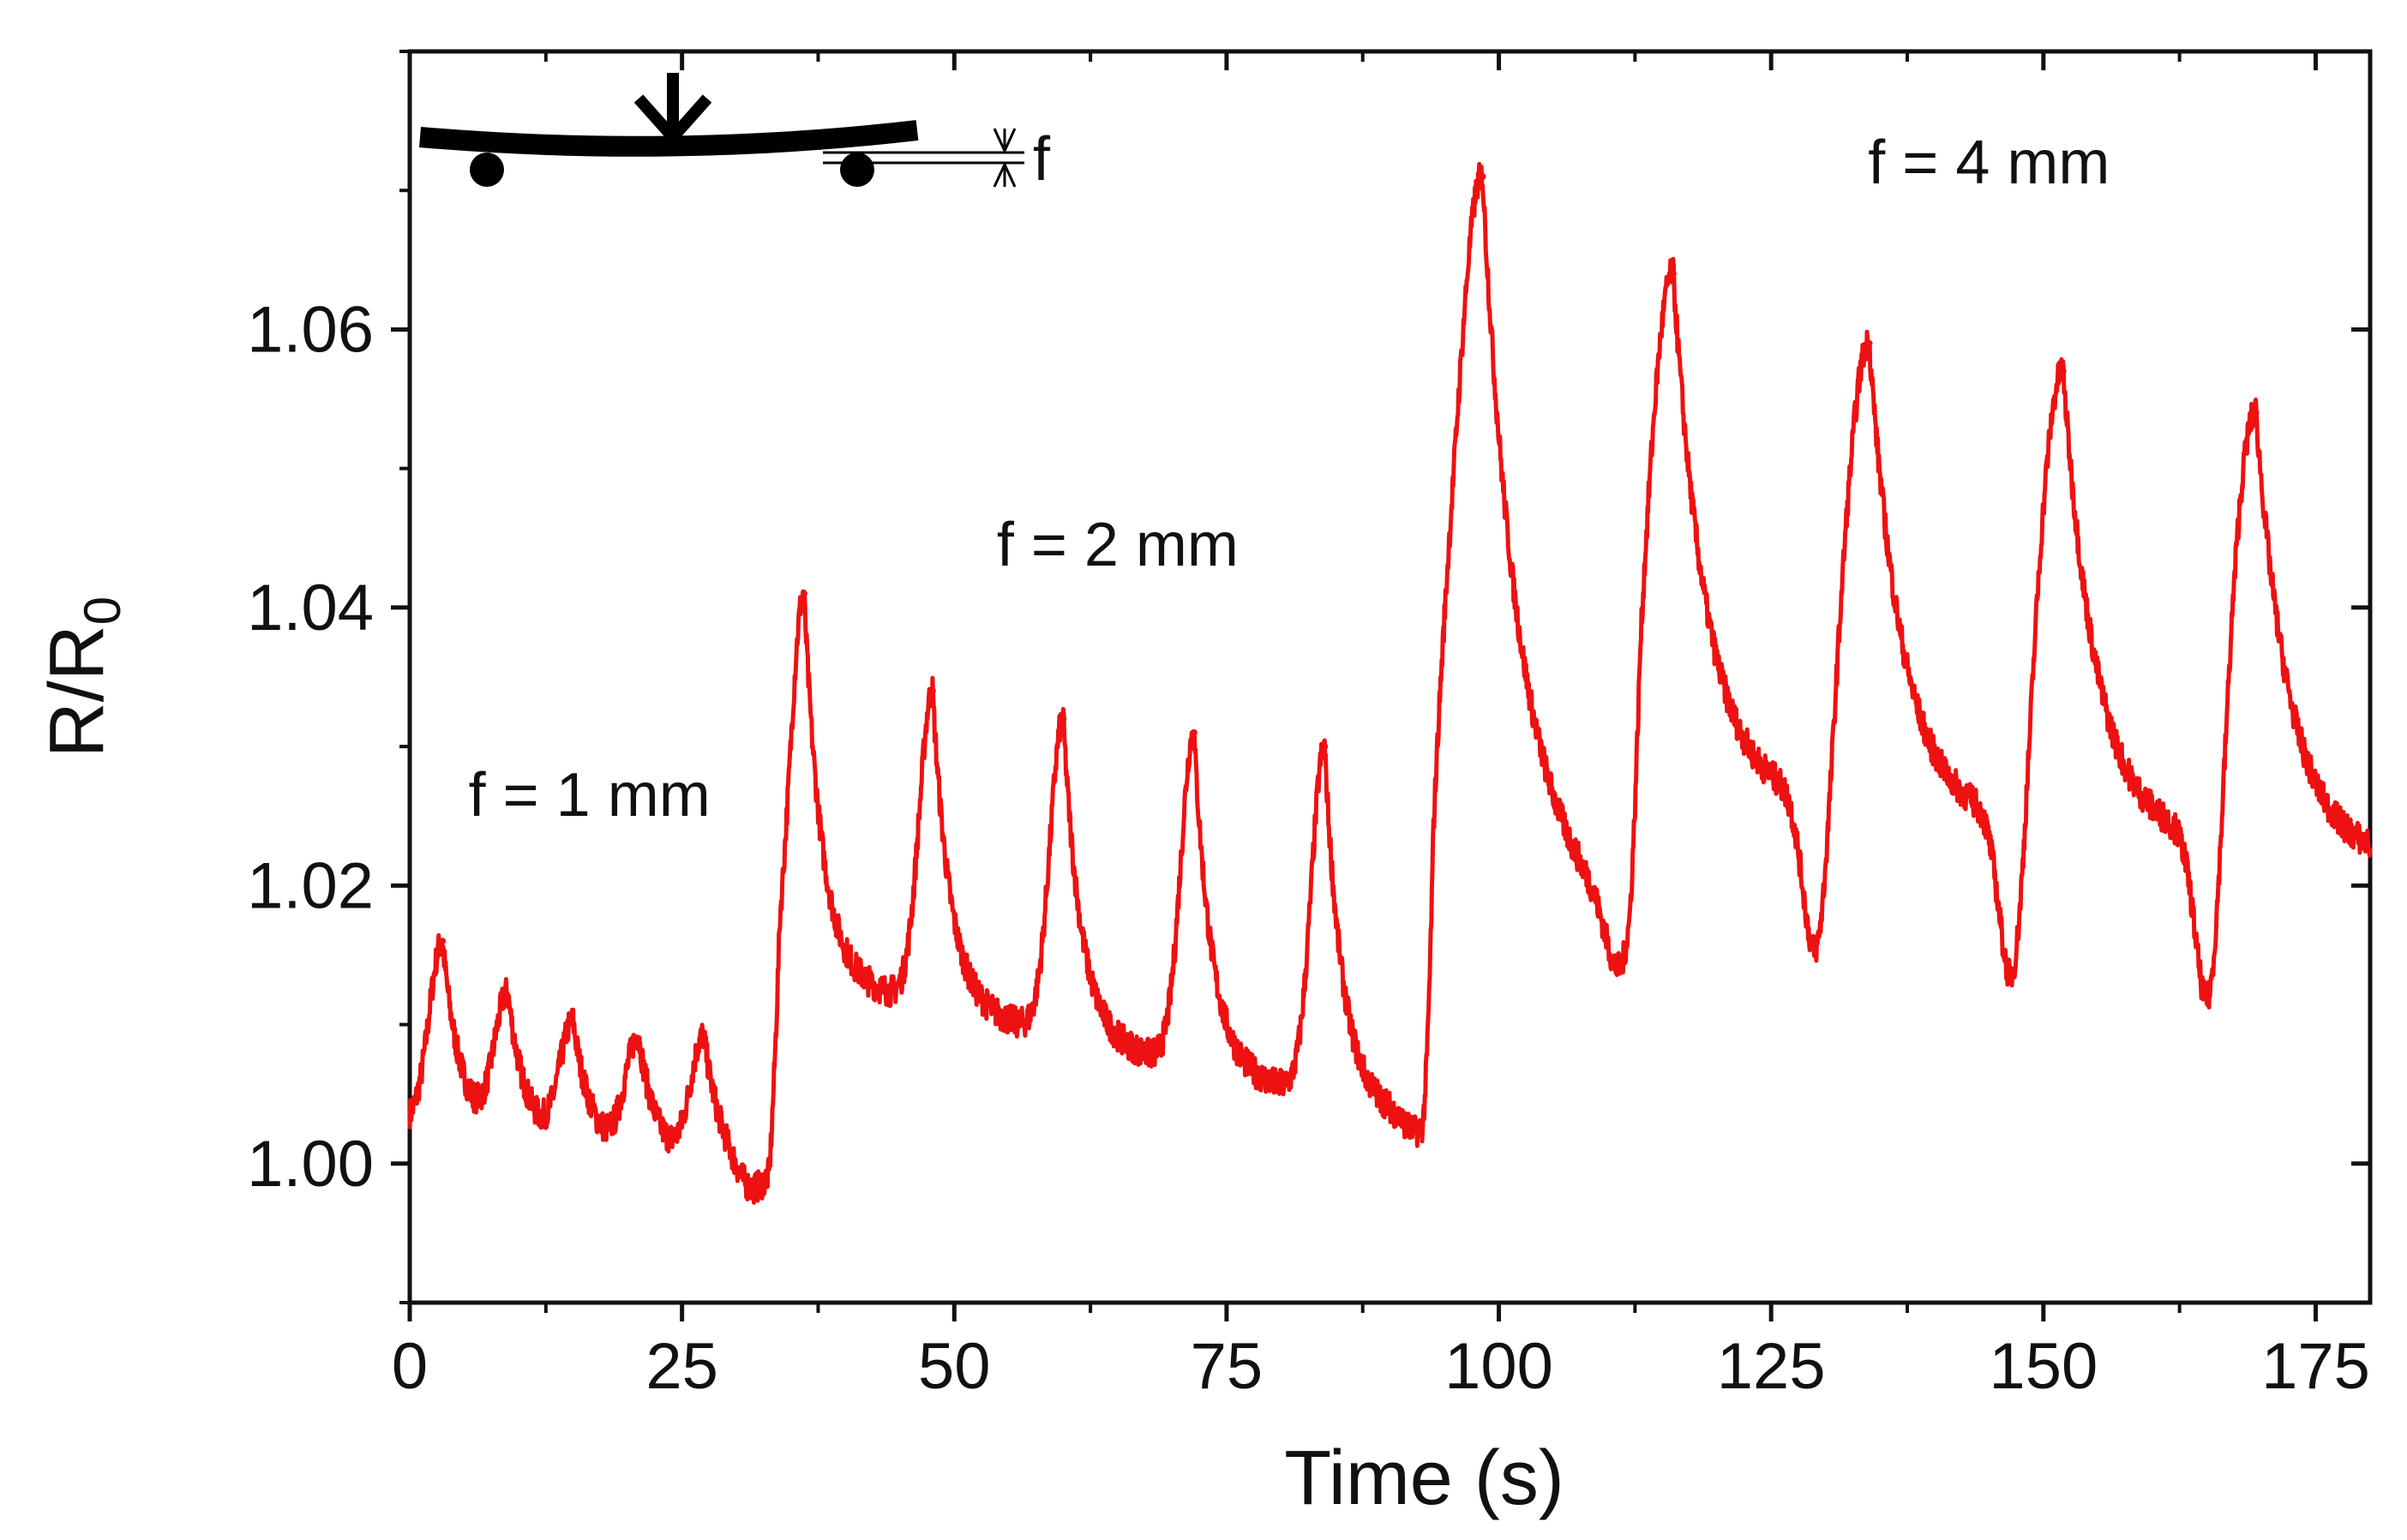  Describe the element at coordinates (1005, 141) in the screenshot. I see `deflection-arrow-top-icon` at that location.